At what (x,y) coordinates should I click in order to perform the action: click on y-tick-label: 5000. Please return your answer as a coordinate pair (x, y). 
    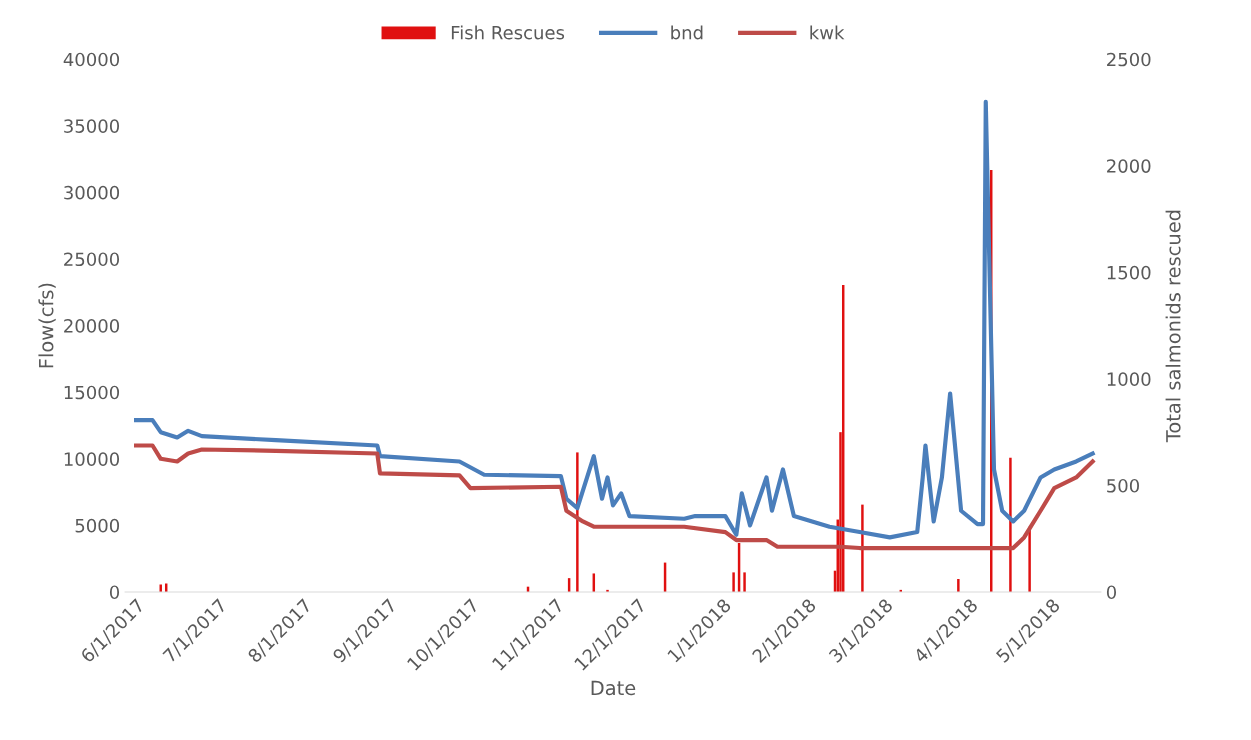
    Looking at the image, I should click on (97, 525).